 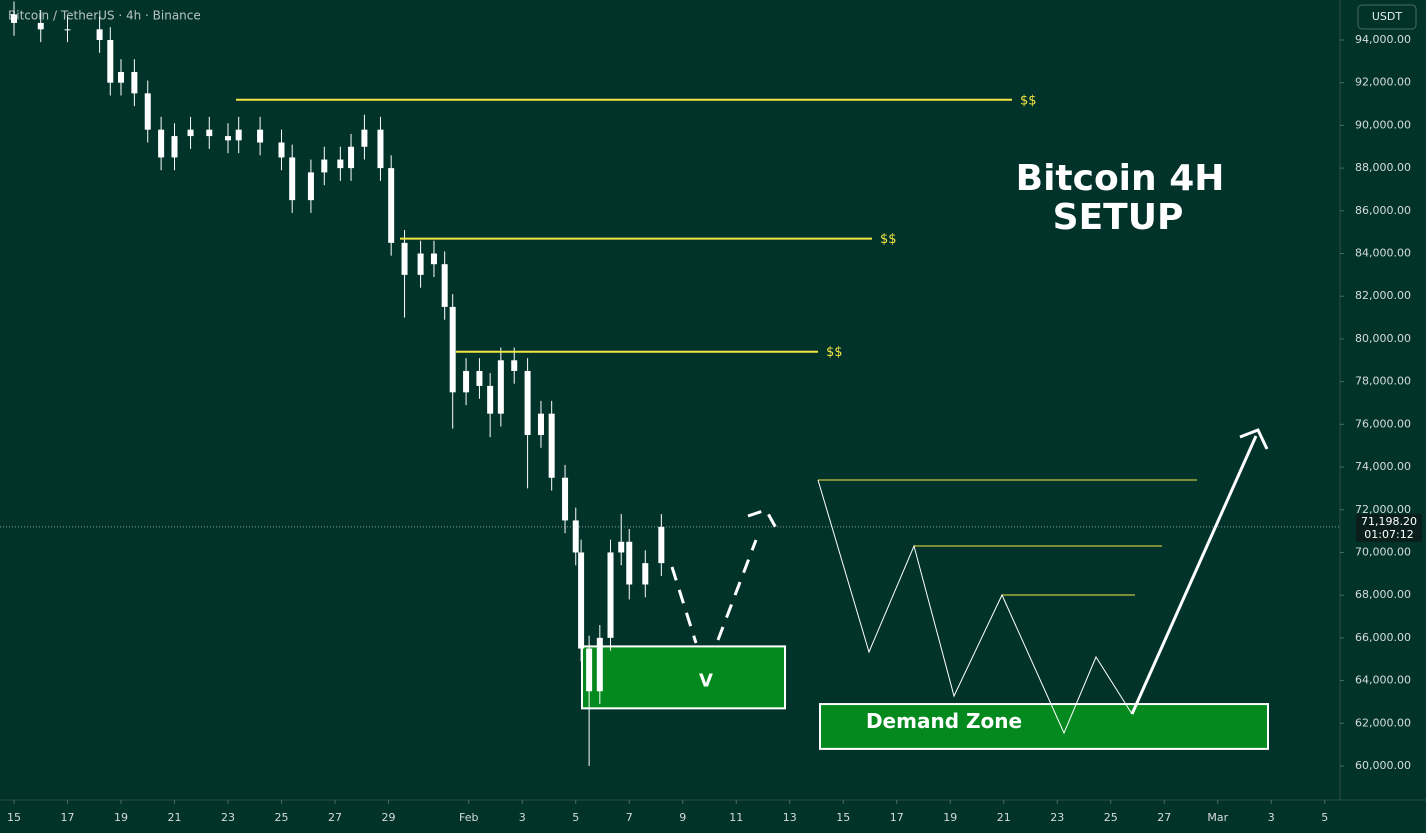 What do you see at coordinates (1383, 423) in the screenshot?
I see `y-tick-label: 76,000.00` at bounding box center [1383, 423].